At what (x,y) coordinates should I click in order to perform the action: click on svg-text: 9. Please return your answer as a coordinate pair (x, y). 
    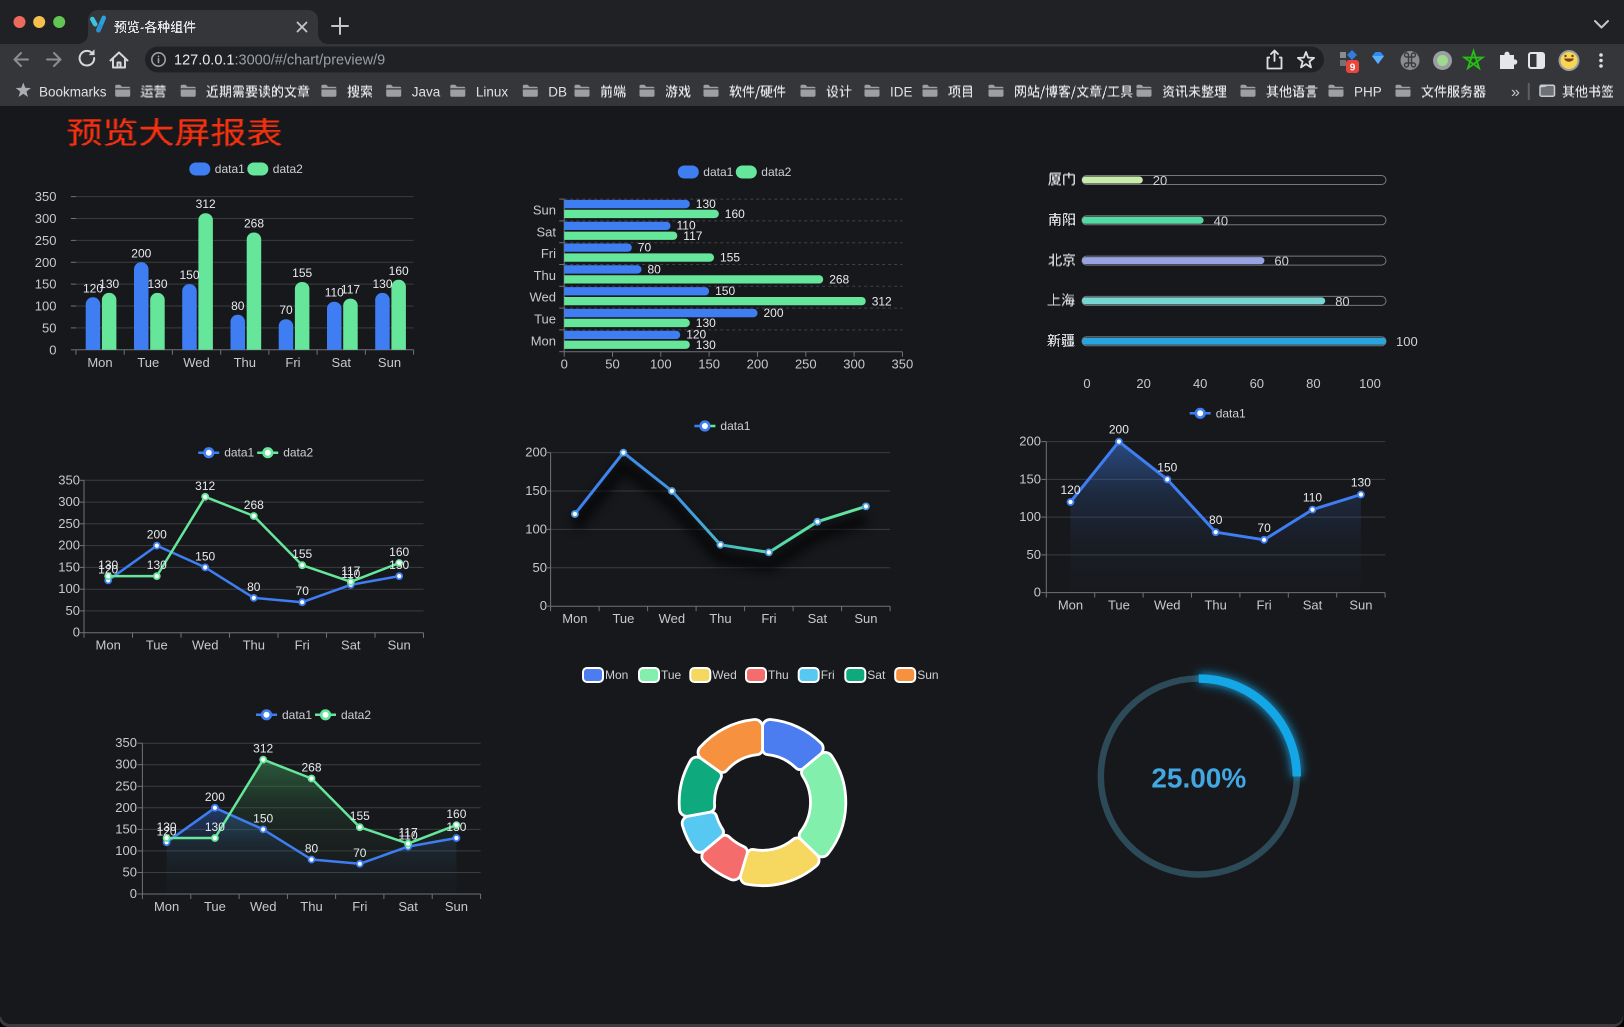
    Looking at the image, I should click on (1353, 68).